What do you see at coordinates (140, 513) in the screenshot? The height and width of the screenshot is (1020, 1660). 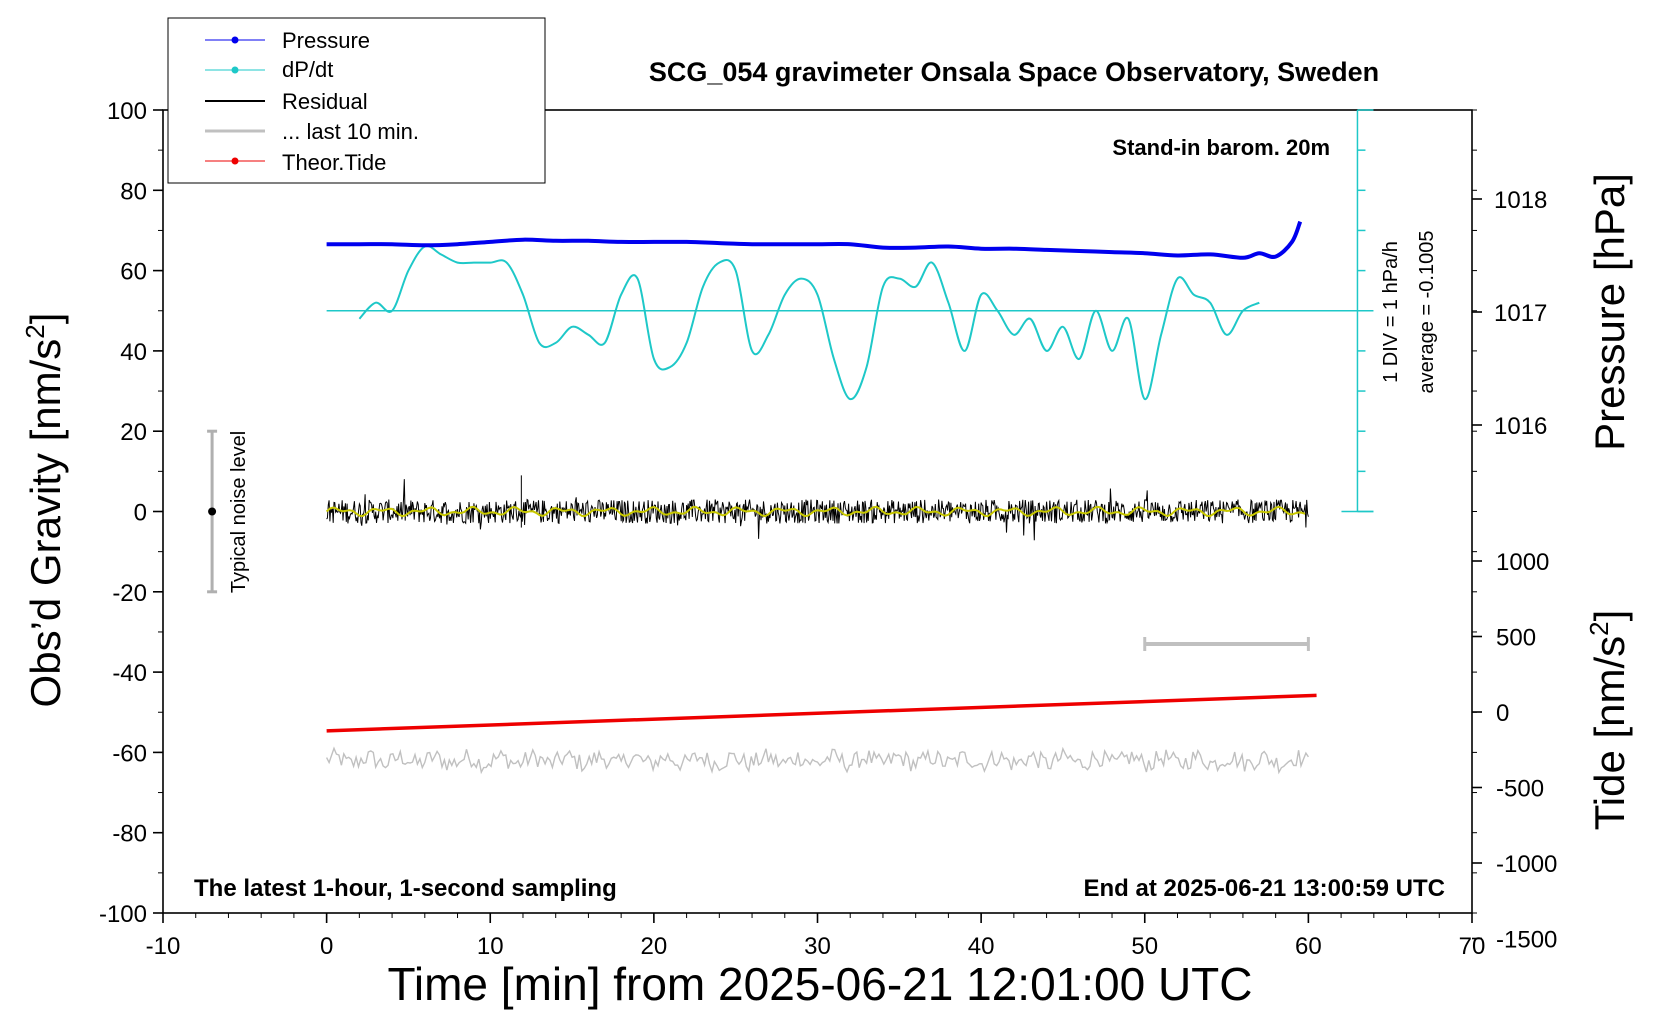 I see `y-tick-label: 0` at bounding box center [140, 513].